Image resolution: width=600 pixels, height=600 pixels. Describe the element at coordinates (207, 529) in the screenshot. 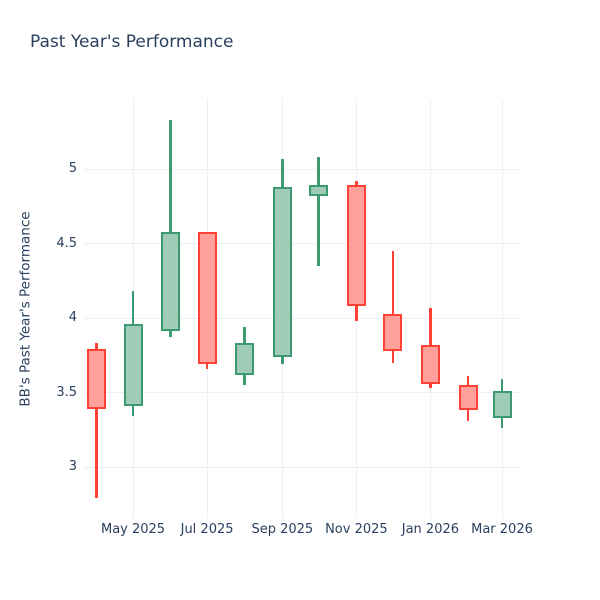

I see `x-tick-label: Jul 2025` at that location.